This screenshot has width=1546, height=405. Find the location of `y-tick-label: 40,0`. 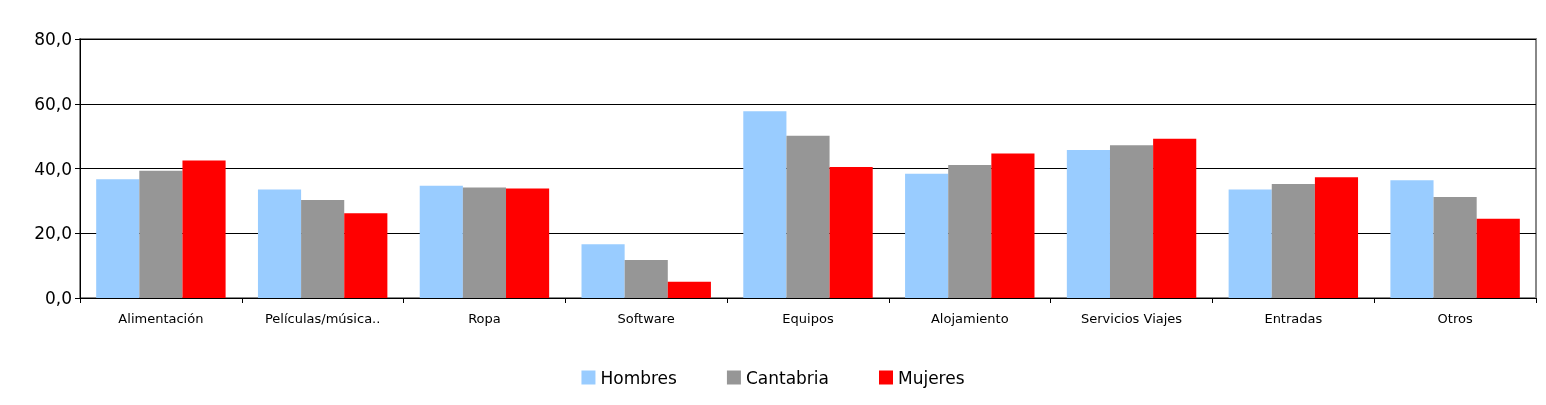

y-tick-label: 40,0 is located at coordinates (53, 168).